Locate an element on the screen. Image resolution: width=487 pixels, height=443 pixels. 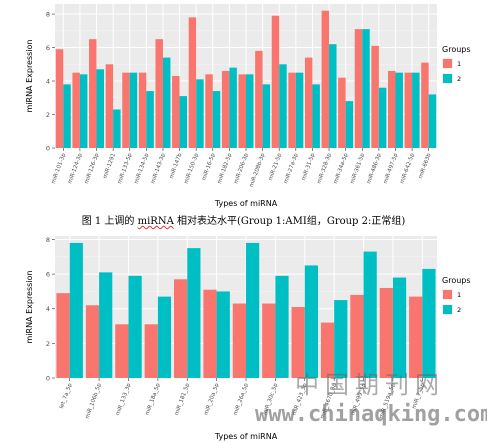
x-tick-label: miR-143-3p is located at coordinates (158, 168).